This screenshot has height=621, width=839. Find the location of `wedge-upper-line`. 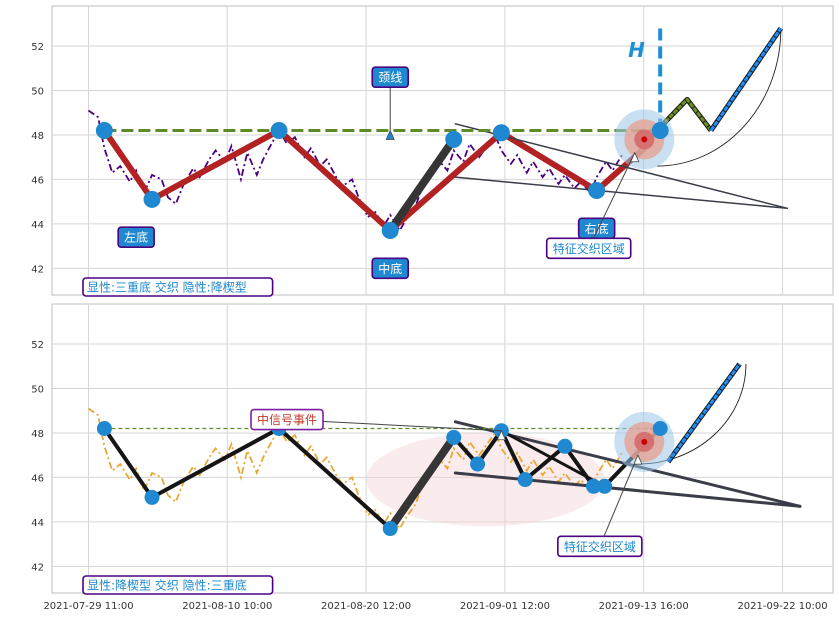

wedge-upper-line is located at coordinates (621, 166).